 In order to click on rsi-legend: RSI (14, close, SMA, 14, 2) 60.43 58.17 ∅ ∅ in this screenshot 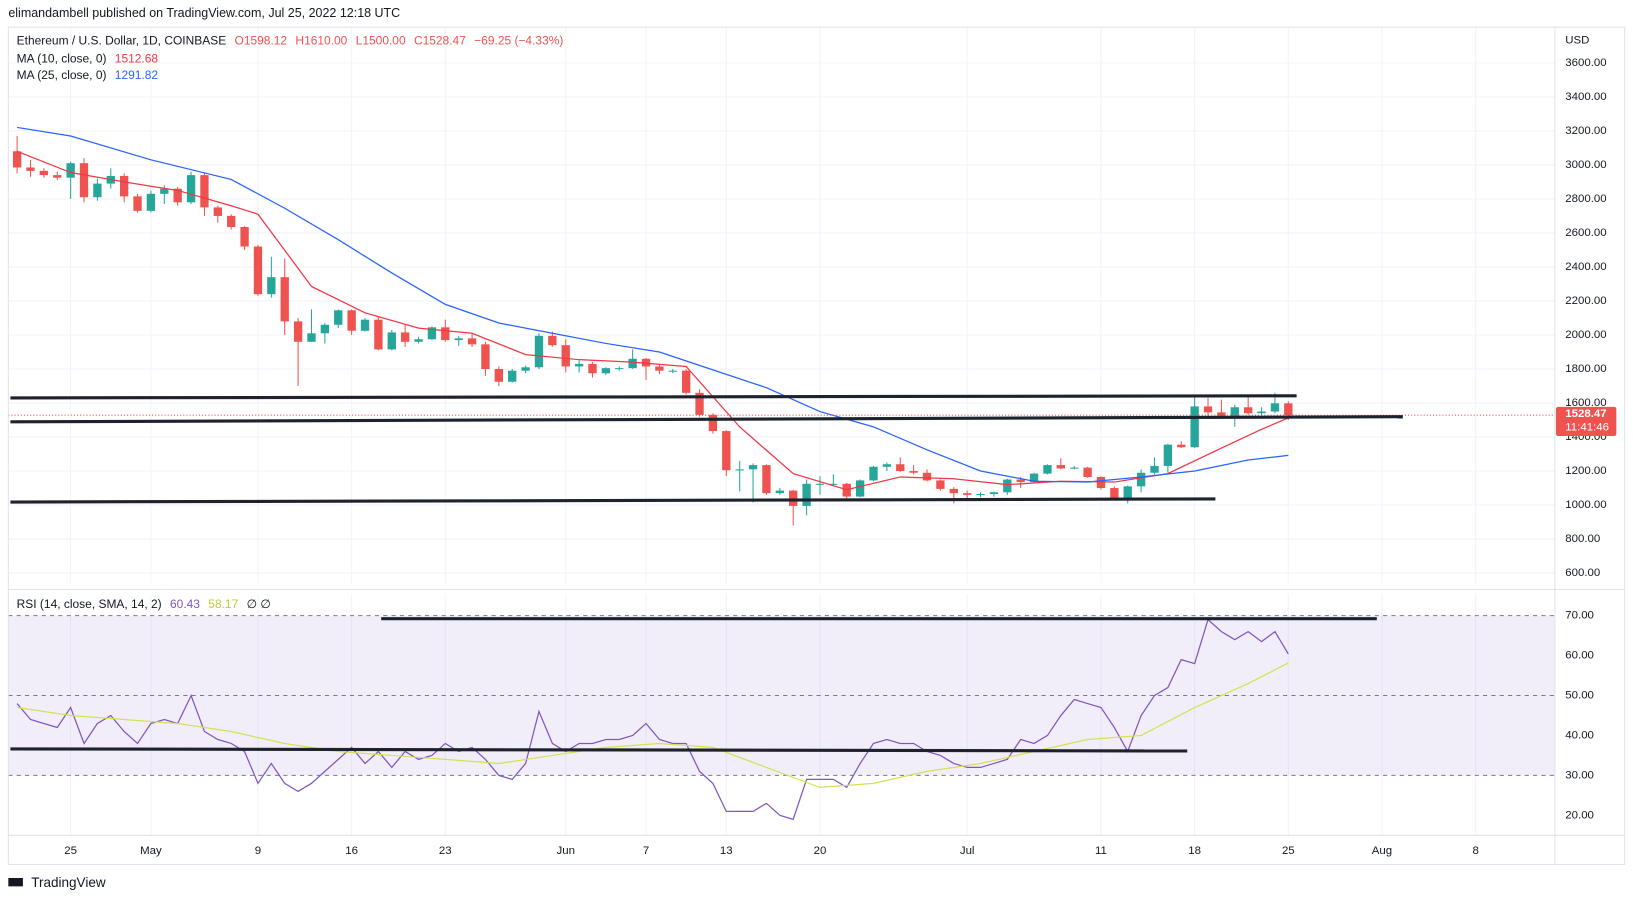, I will do `click(144, 604)`.